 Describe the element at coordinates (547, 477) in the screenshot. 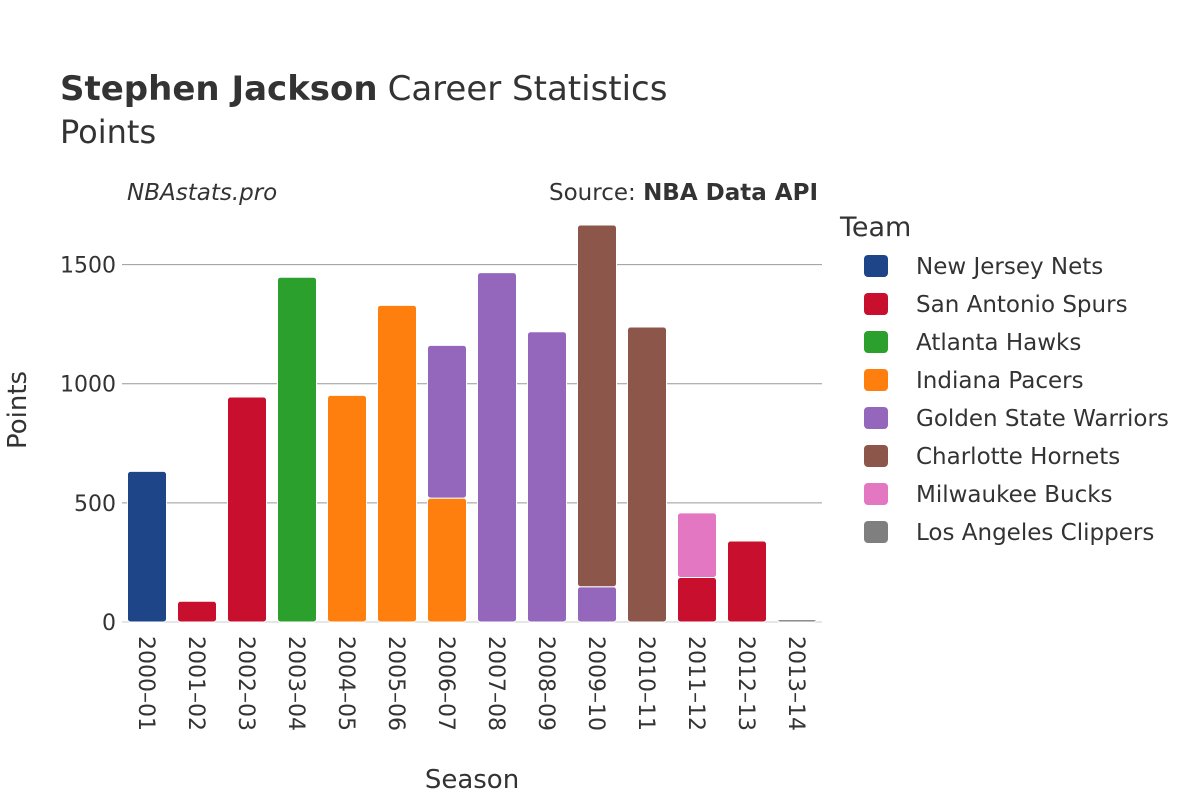

I see `bar-2008–09-golden-state-warriors` at that location.